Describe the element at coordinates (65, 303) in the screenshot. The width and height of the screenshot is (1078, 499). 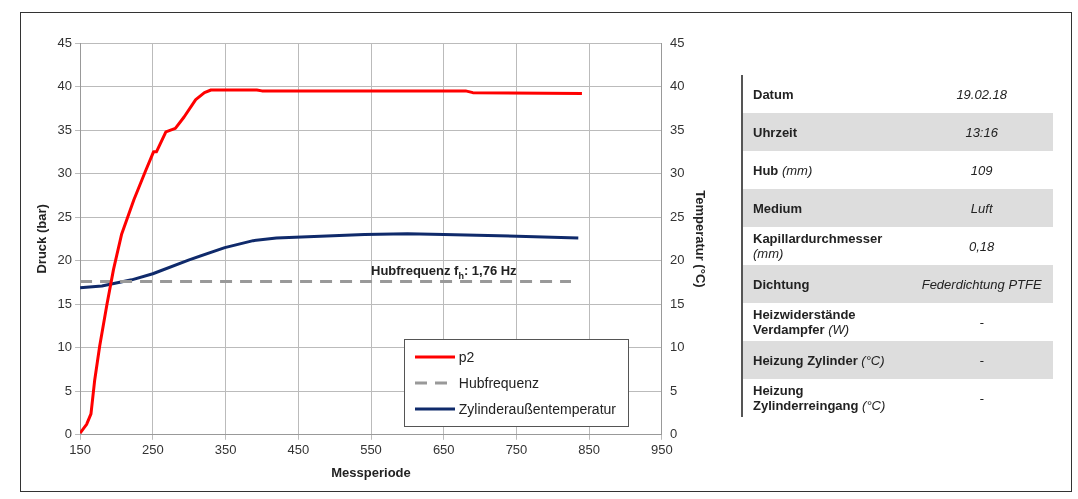
I see `y-tick-label: 15` at that location.